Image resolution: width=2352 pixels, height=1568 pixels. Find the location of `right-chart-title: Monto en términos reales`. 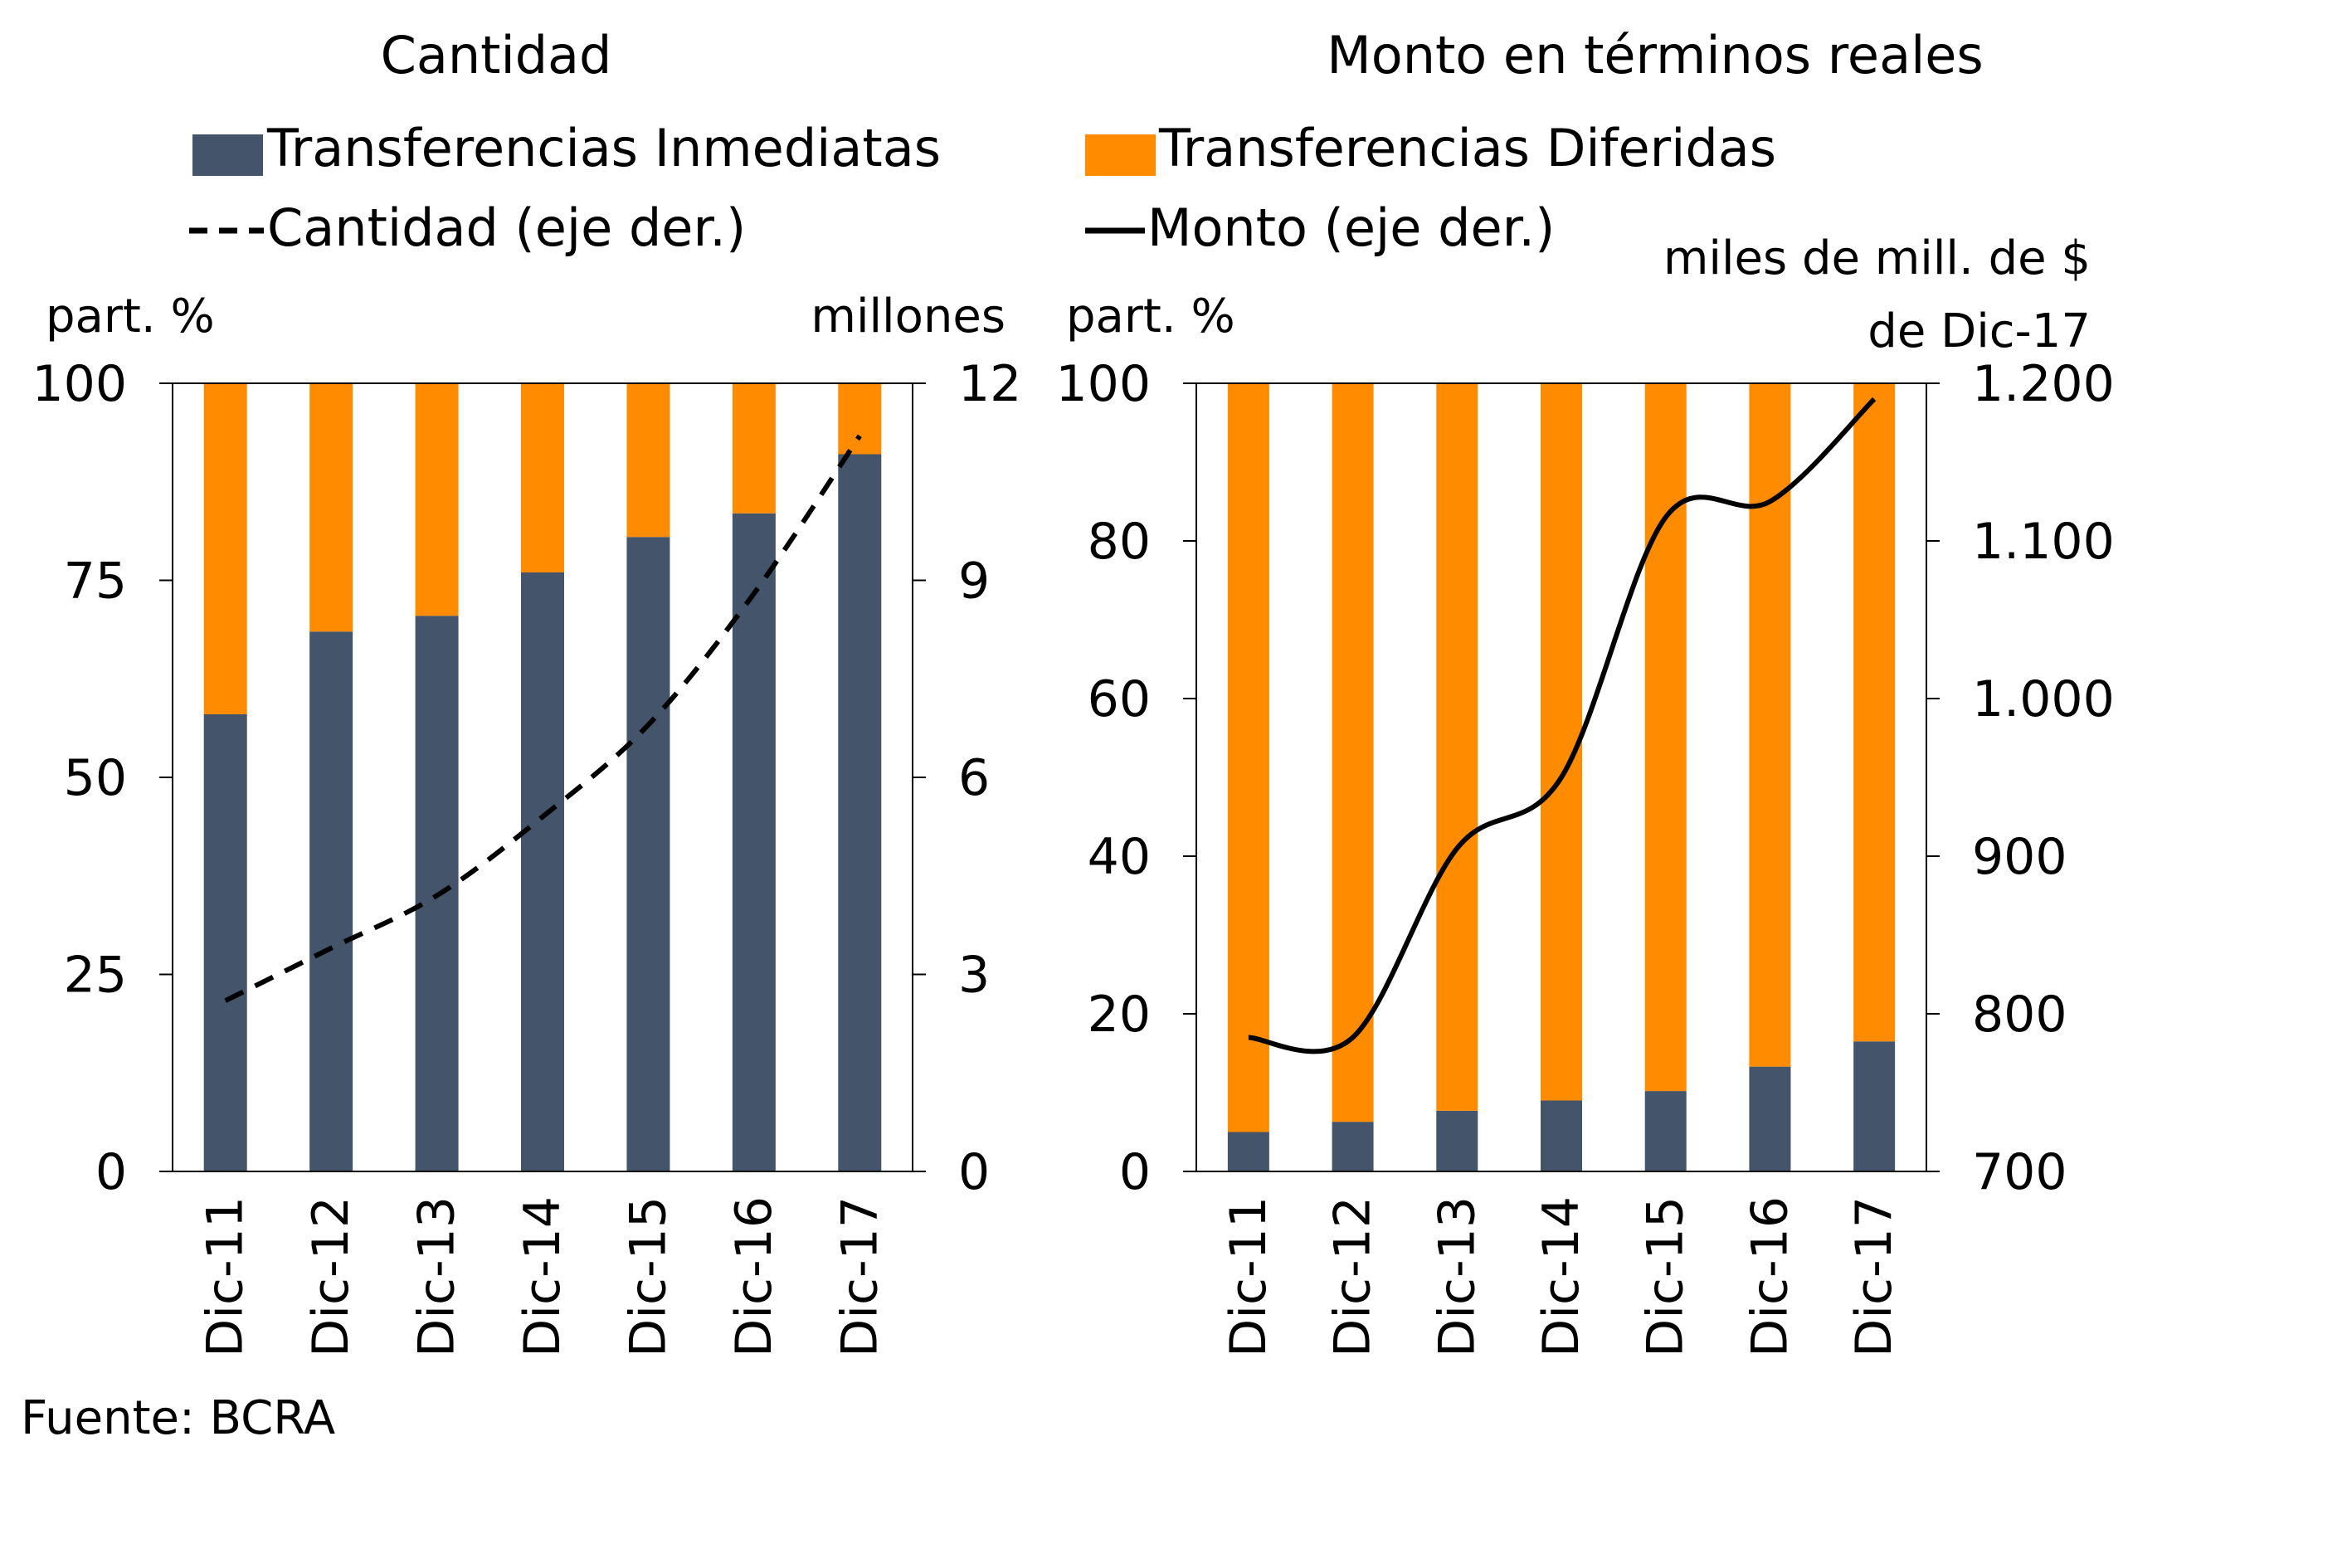

right-chart-title: Monto en términos reales is located at coordinates (1655, 55).